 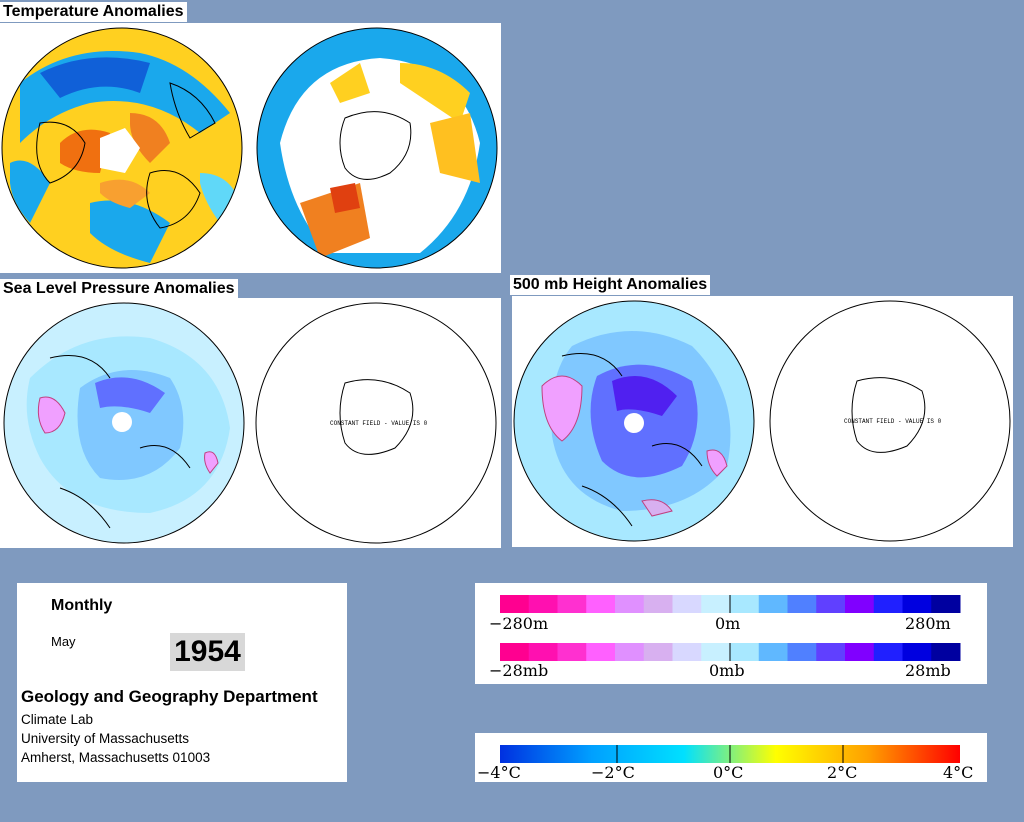 I want to click on department-label: Geology and Geography Department, so click(x=169, y=696).